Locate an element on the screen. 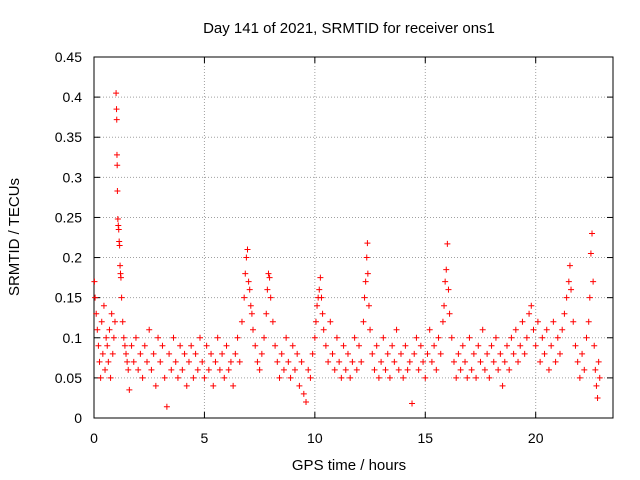 This screenshot has width=640, height=480. y-tick-label: 0.15 is located at coordinates (68, 298).